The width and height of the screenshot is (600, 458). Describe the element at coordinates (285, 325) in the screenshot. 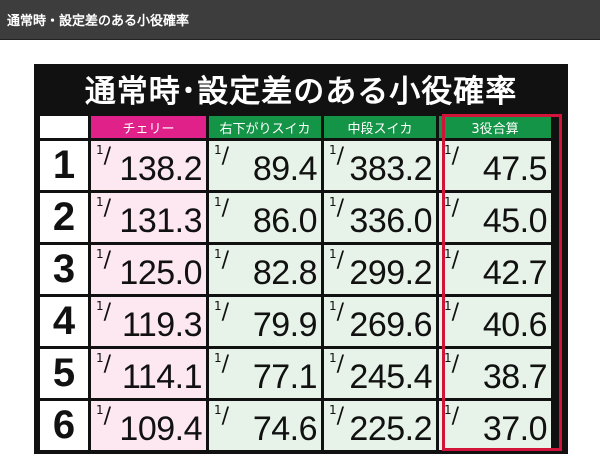

I see `rate-value: 79.9` at that location.